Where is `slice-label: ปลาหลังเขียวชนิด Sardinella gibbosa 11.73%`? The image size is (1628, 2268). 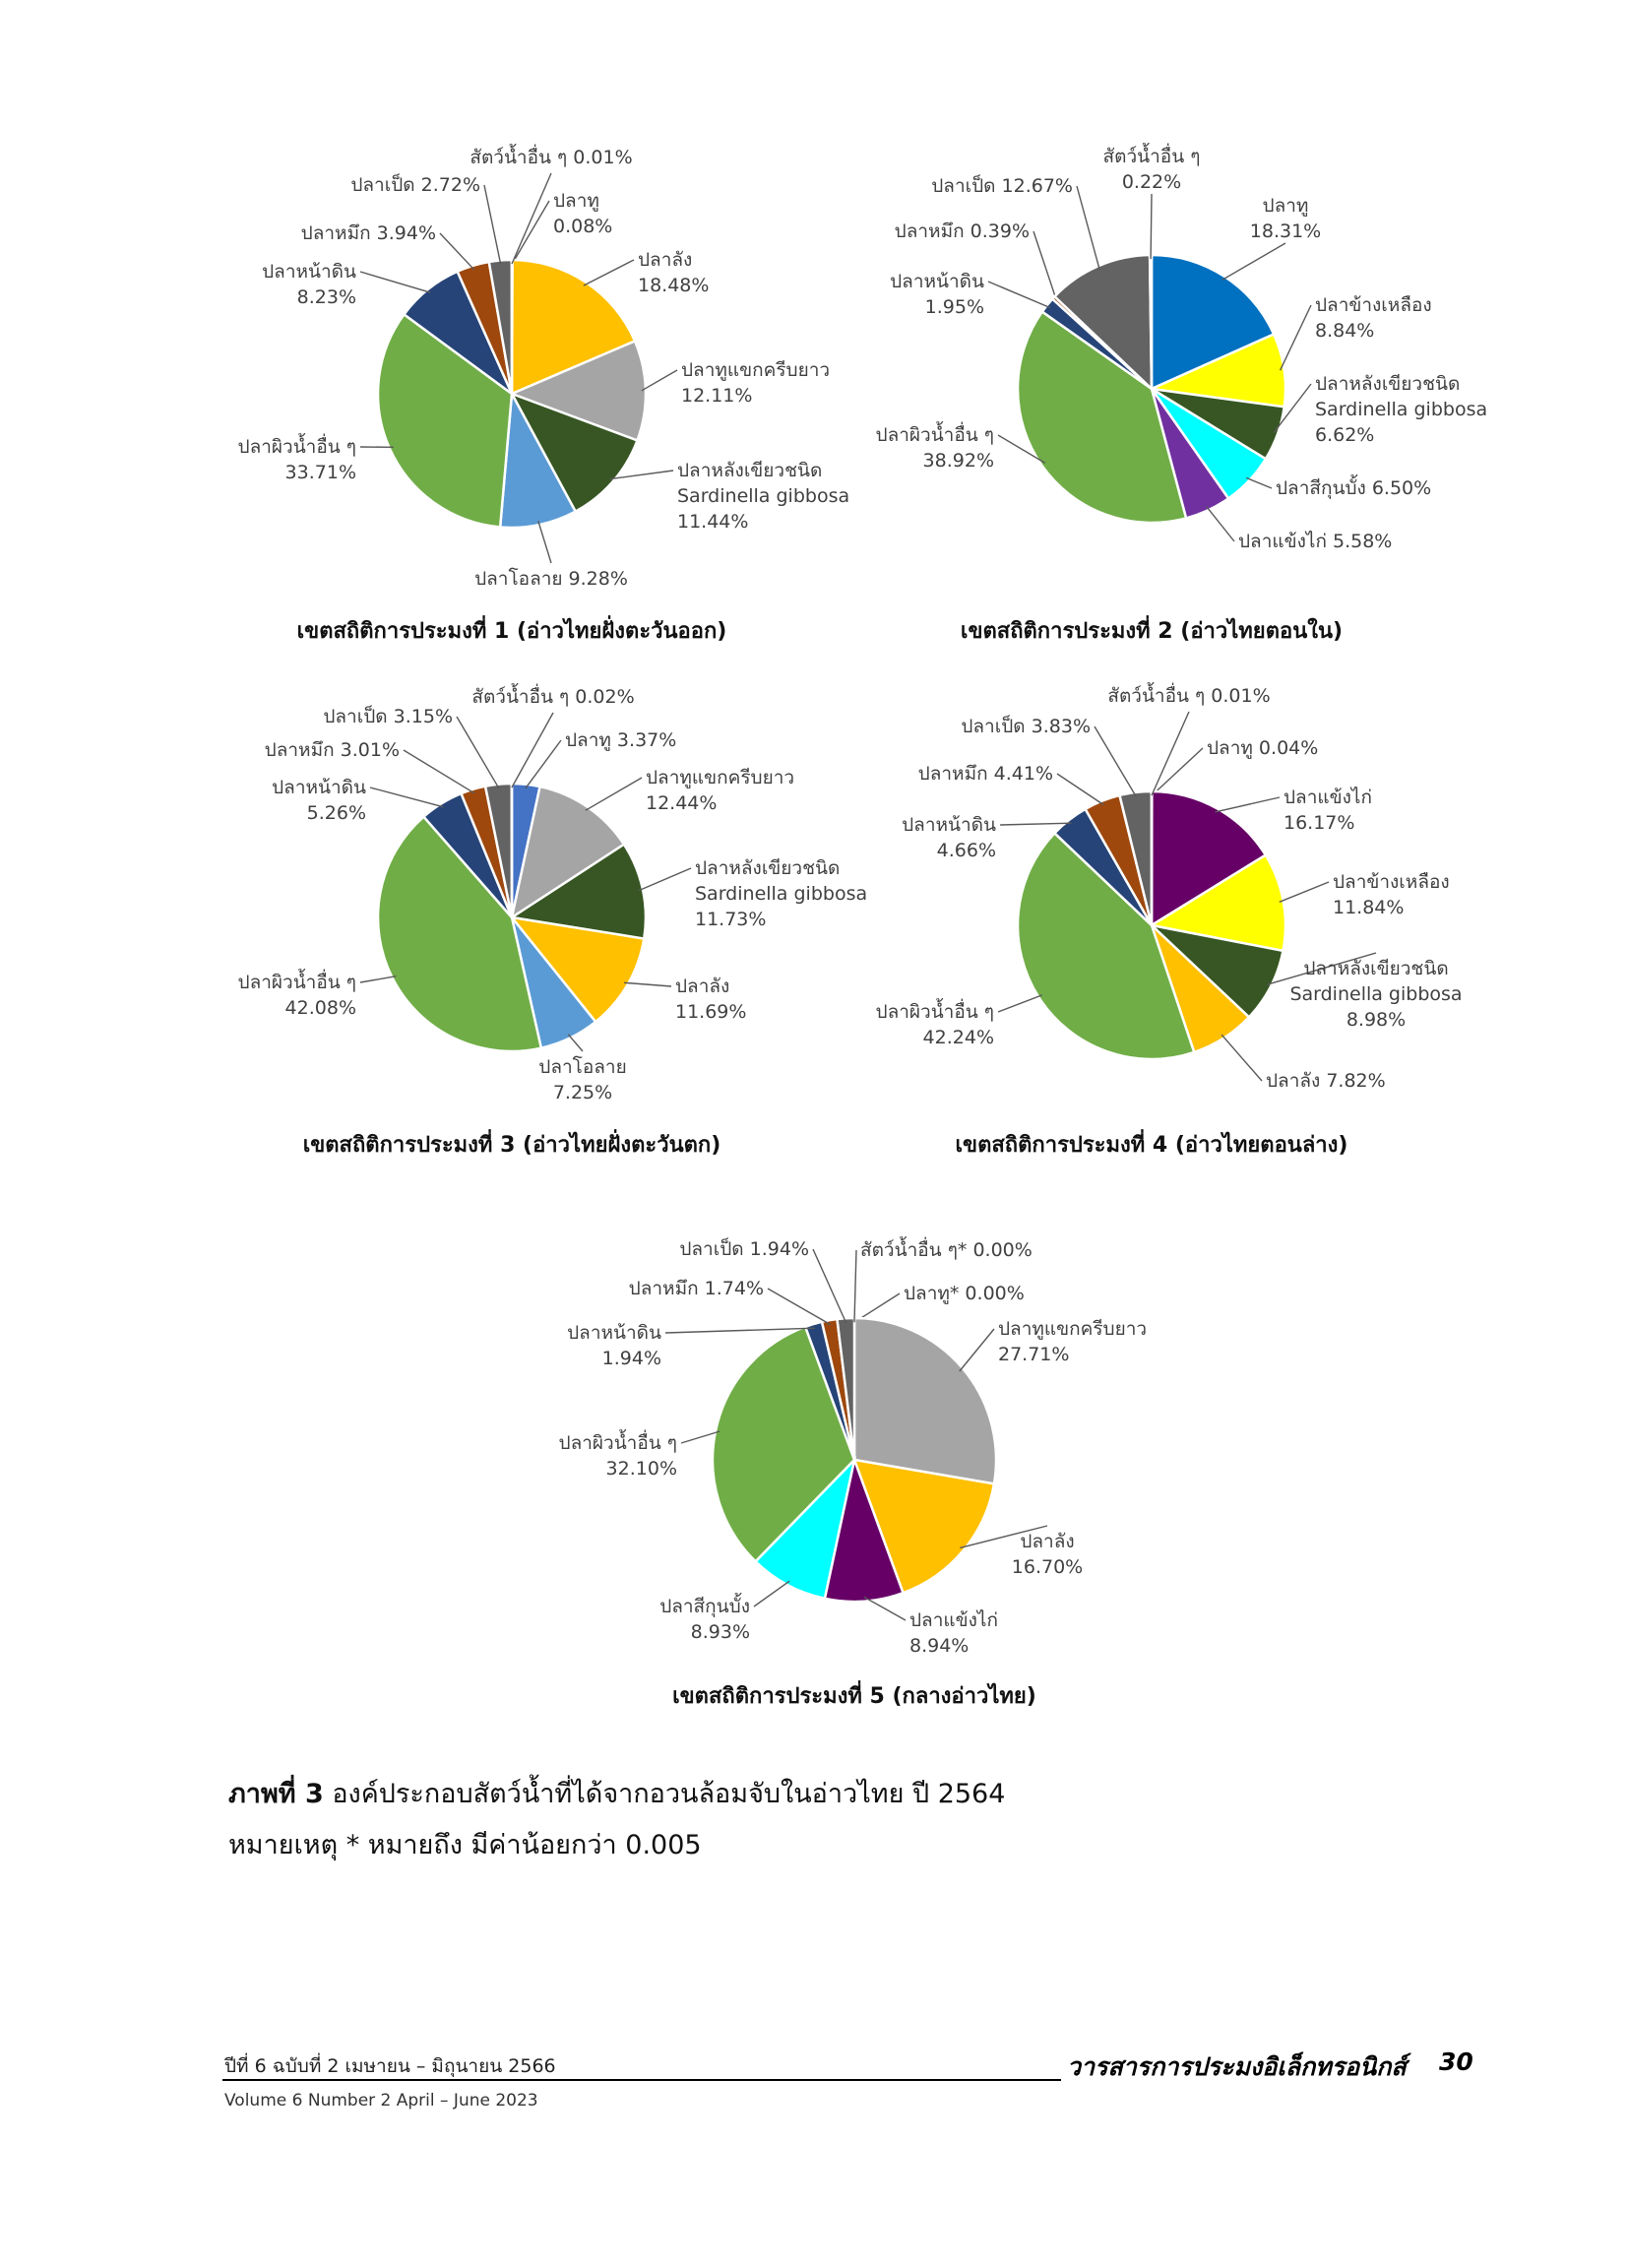 slice-label: ปลาหลังเขียวชนิด Sardinella gibbosa 11.73% is located at coordinates (781, 893).